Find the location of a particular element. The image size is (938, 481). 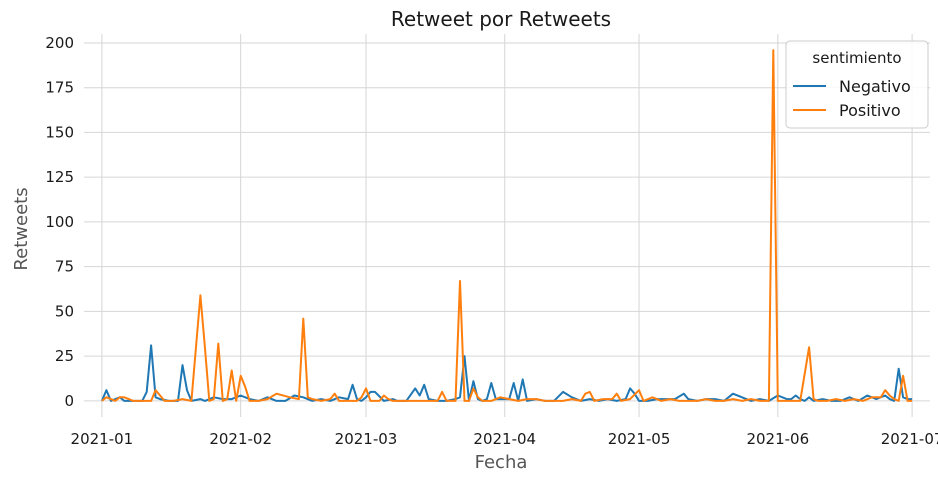

x-tick-label: 2021-02 is located at coordinates (240, 439).